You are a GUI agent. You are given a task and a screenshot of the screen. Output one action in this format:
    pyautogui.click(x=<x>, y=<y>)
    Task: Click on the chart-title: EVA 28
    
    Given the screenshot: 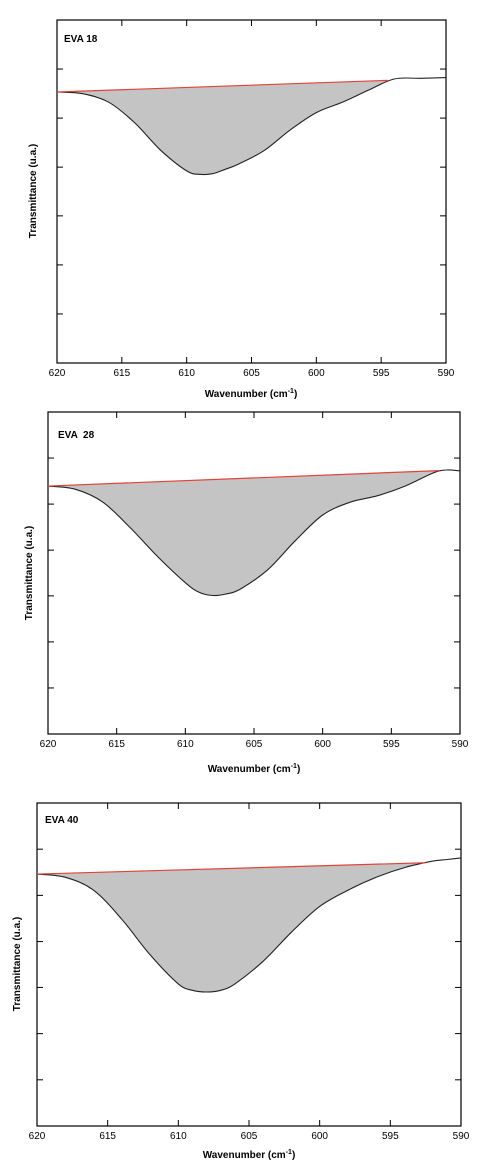 What is the action you would take?
    pyautogui.click(x=76, y=435)
    